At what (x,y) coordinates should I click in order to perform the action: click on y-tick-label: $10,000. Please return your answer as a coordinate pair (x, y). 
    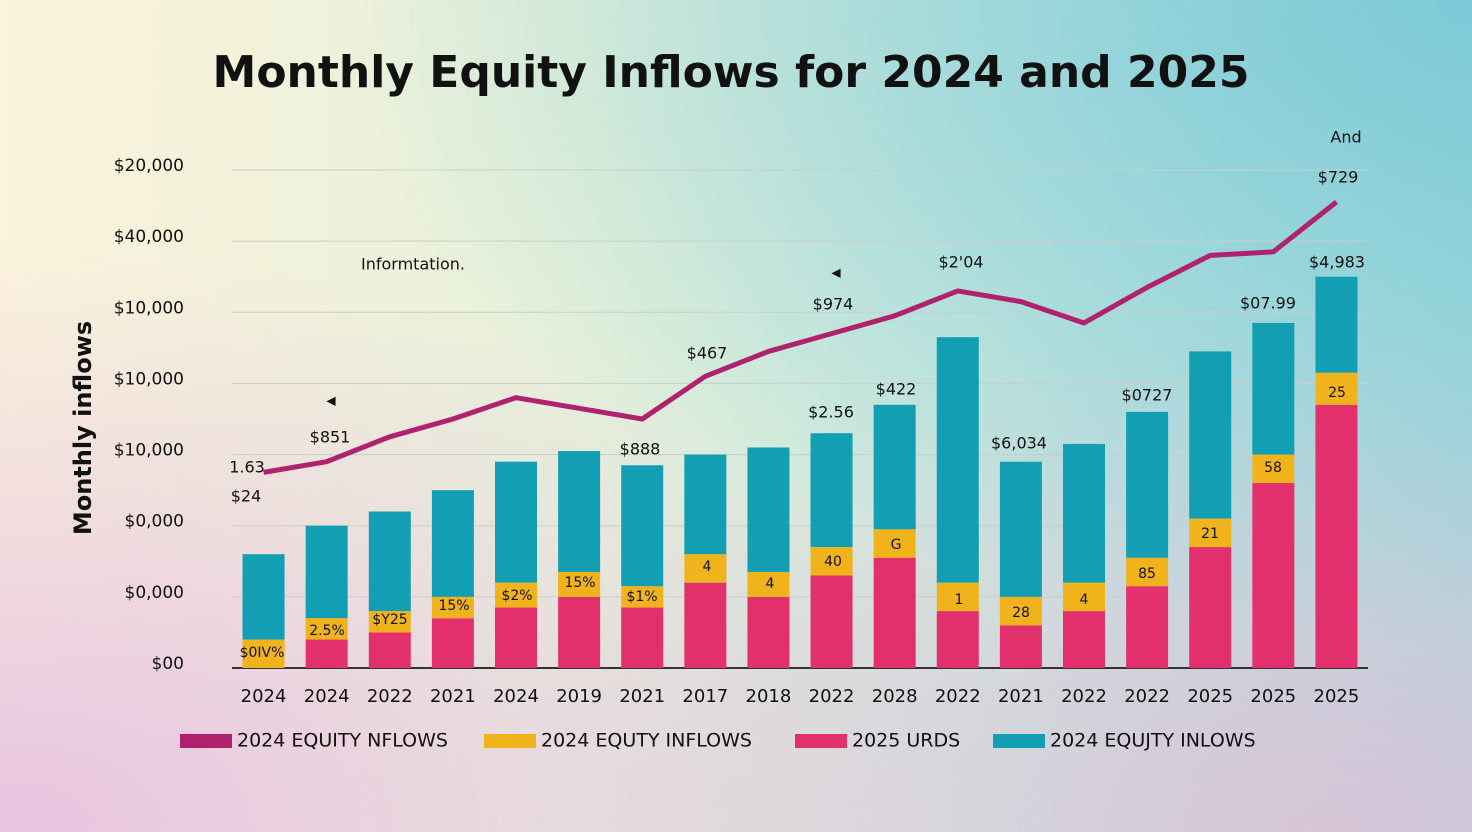
    Looking at the image, I should click on (149, 379).